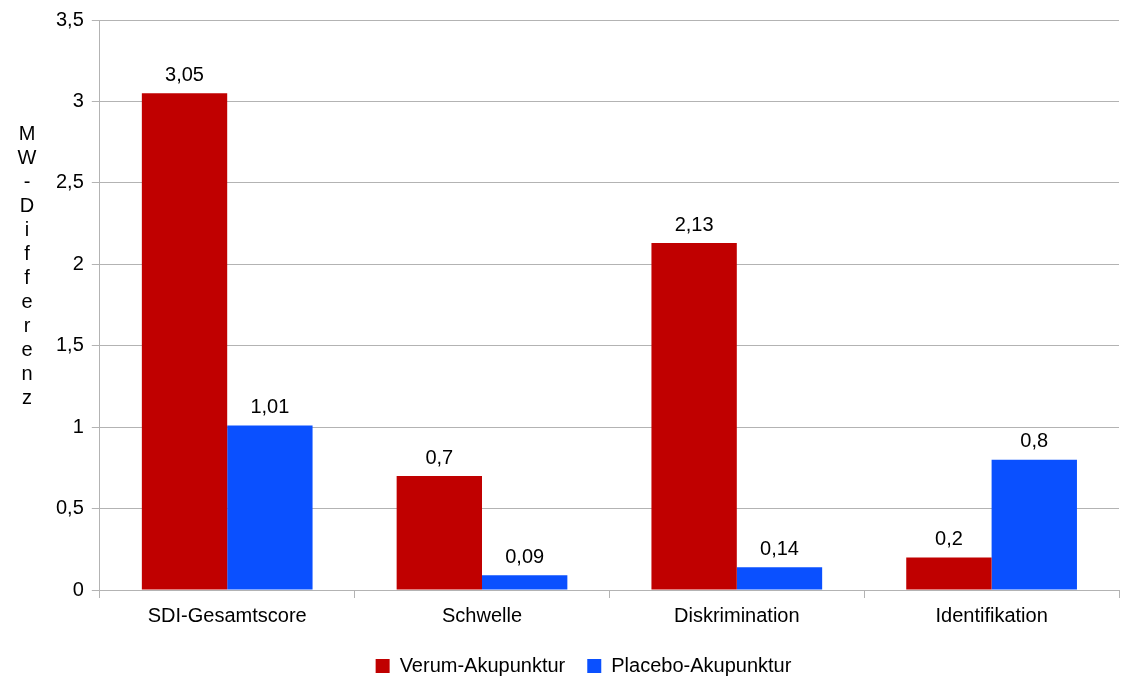 Image resolution: width=1123 pixels, height=686 pixels. Describe the element at coordinates (227, 614) in the screenshot. I see `x-tick-label: SDI-Gesamtscore` at that location.